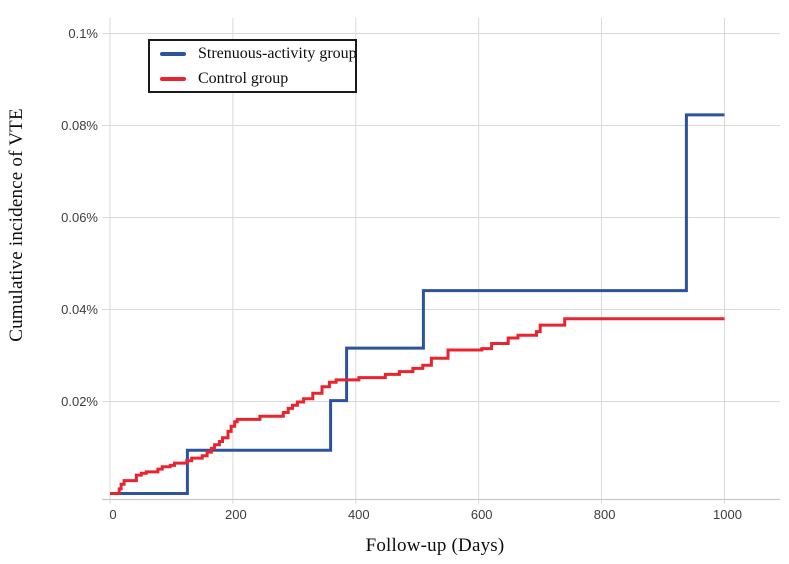  Describe the element at coordinates (173, 53) in the screenshot. I see `legend-line-sample-strenuous` at that location.